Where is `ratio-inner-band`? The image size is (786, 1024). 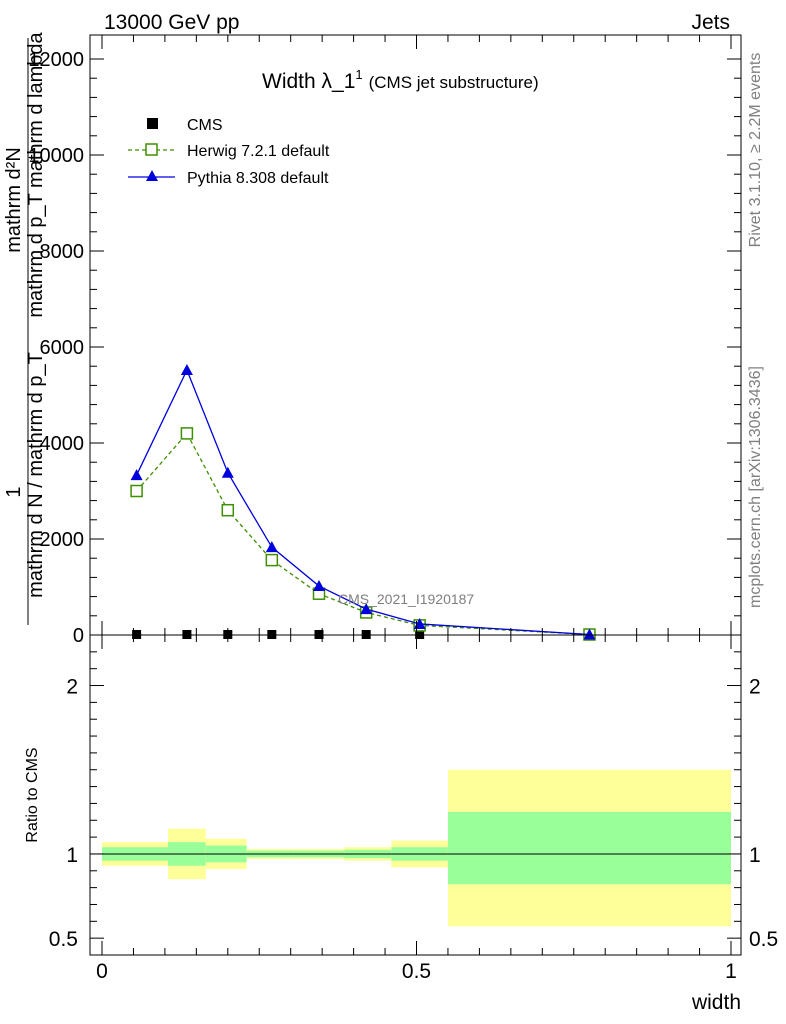
ratio-inner-band is located at coordinates (589, 848).